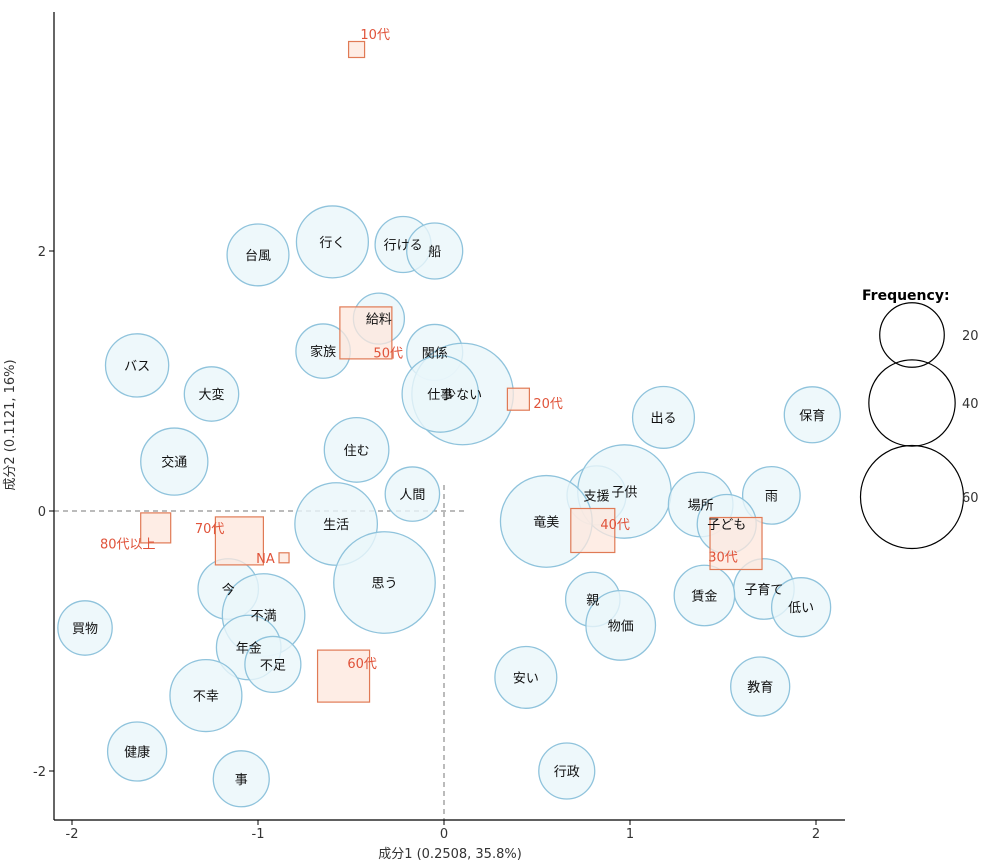 This screenshot has width=990, height=867. I want to click on word-label: バス, so click(137, 366).